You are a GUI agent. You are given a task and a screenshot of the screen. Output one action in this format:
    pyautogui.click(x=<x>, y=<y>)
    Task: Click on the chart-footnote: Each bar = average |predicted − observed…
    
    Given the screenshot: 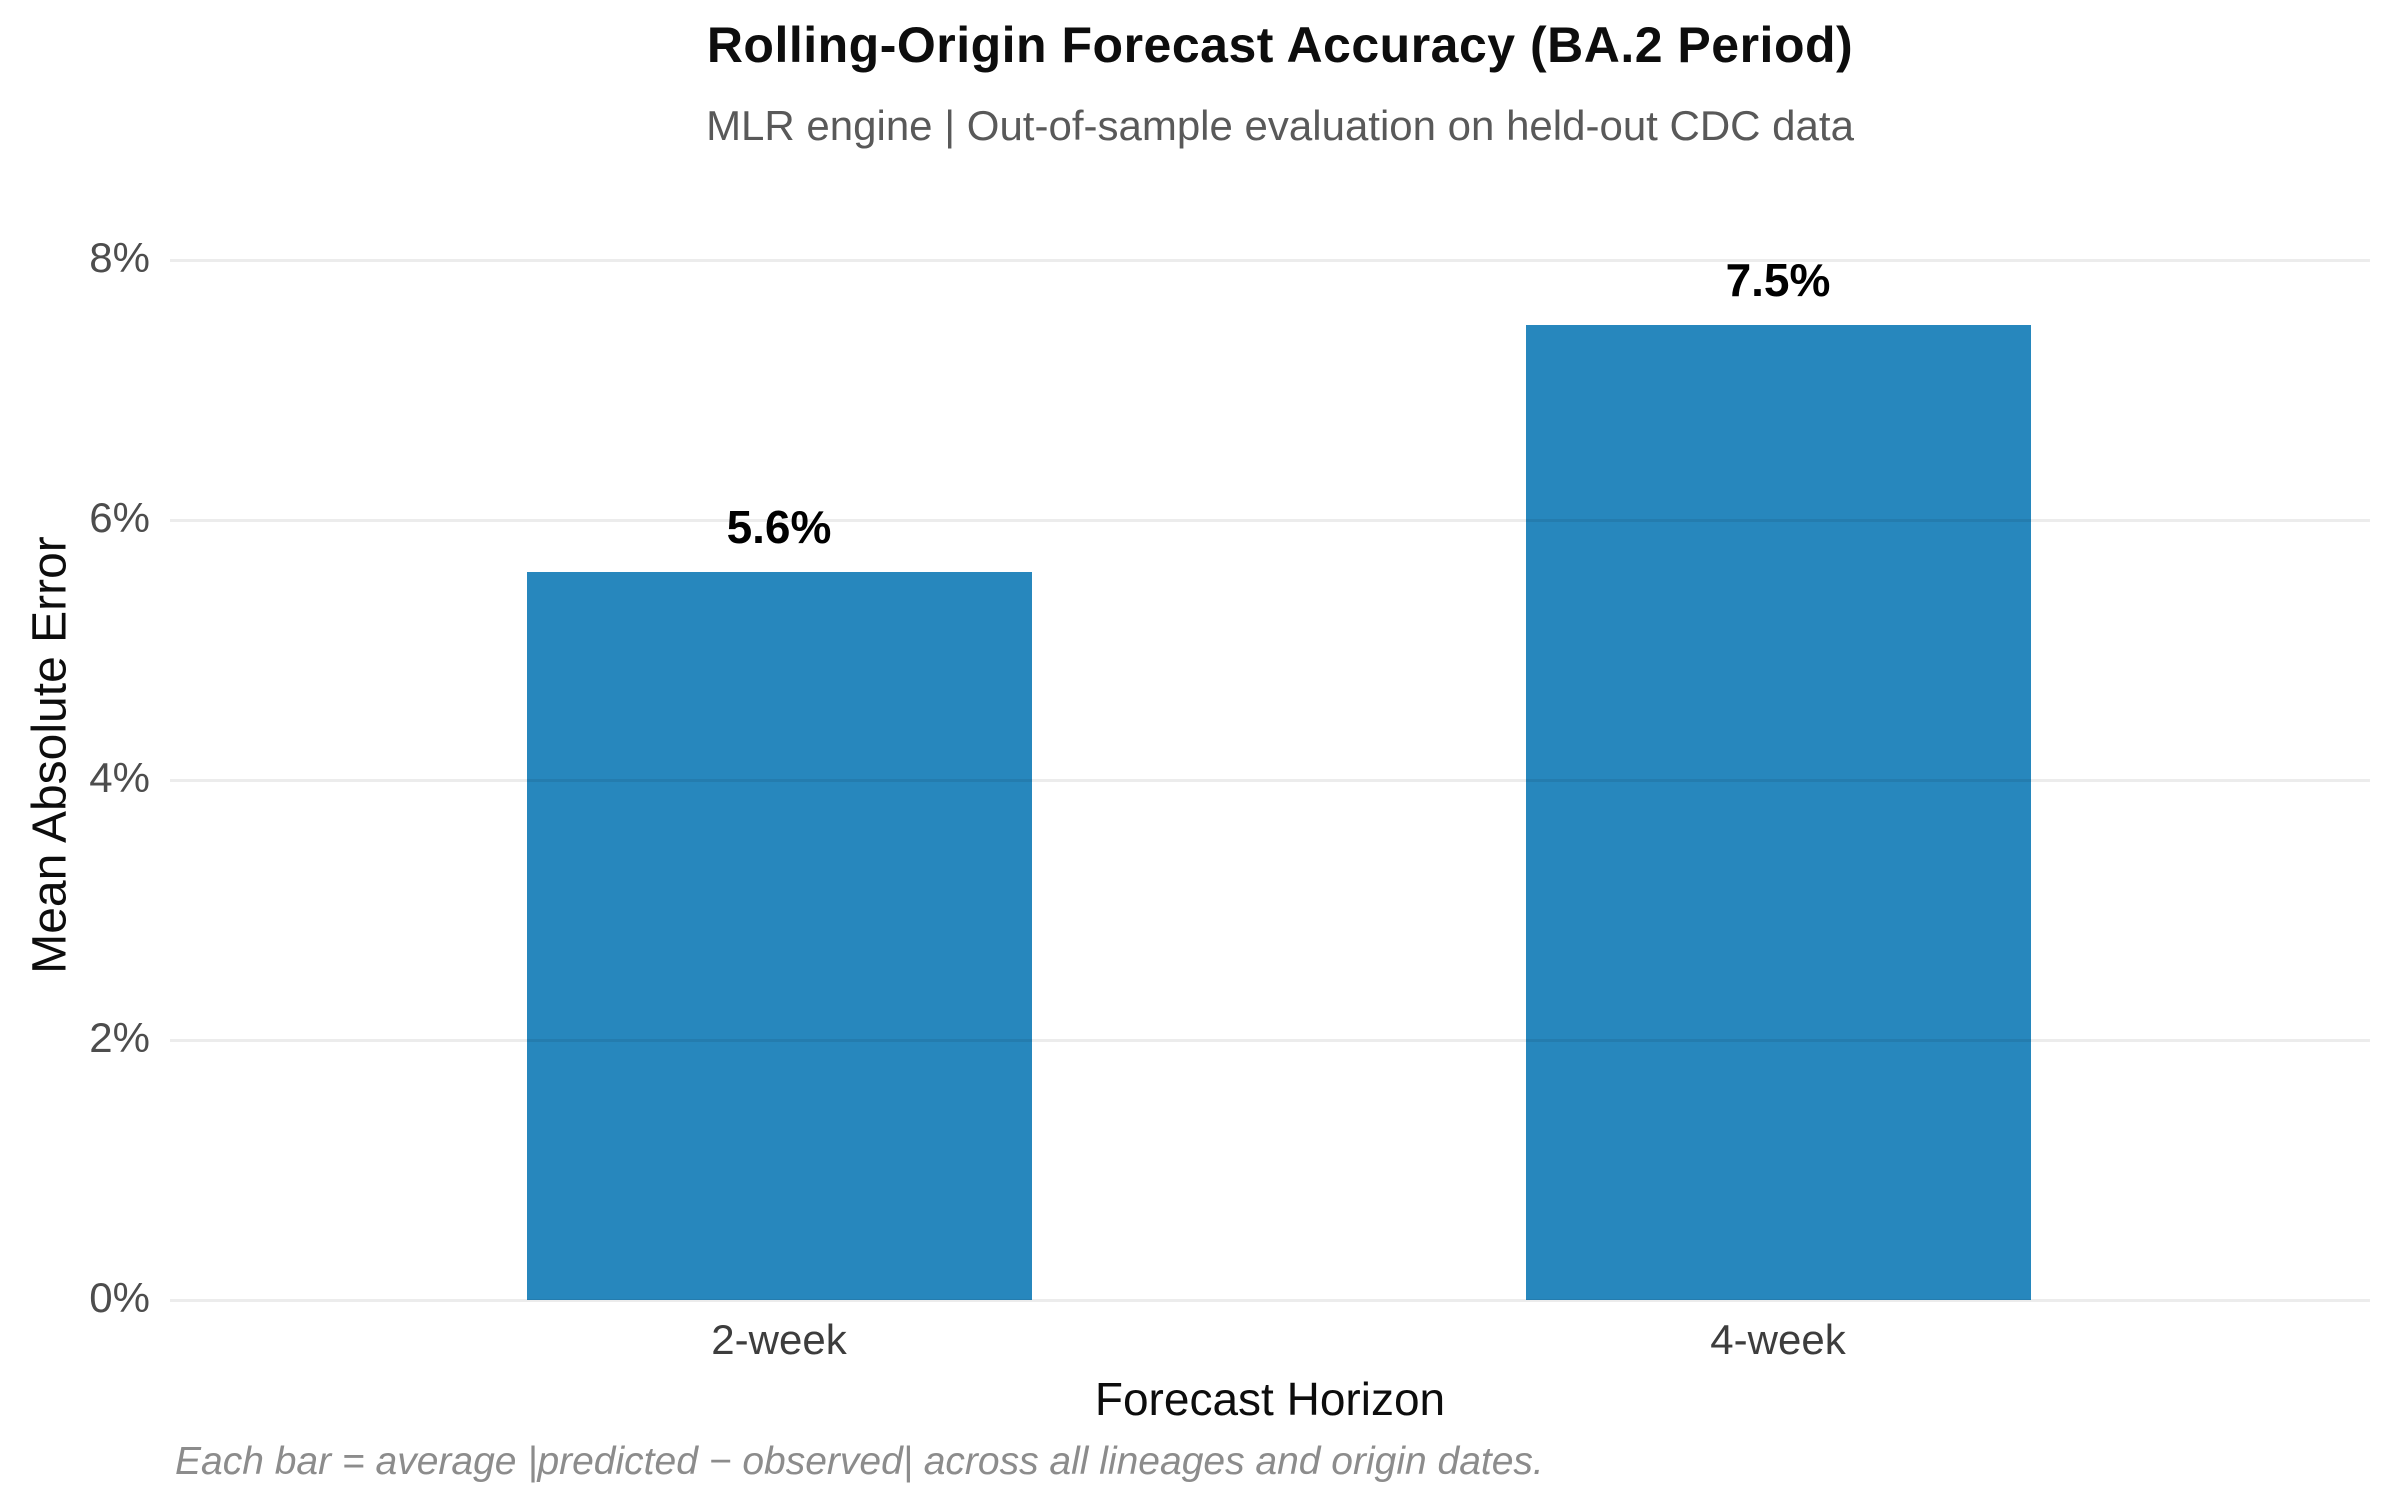 What is the action you would take?
    pyautogui.click(x=859, y=1461)
    